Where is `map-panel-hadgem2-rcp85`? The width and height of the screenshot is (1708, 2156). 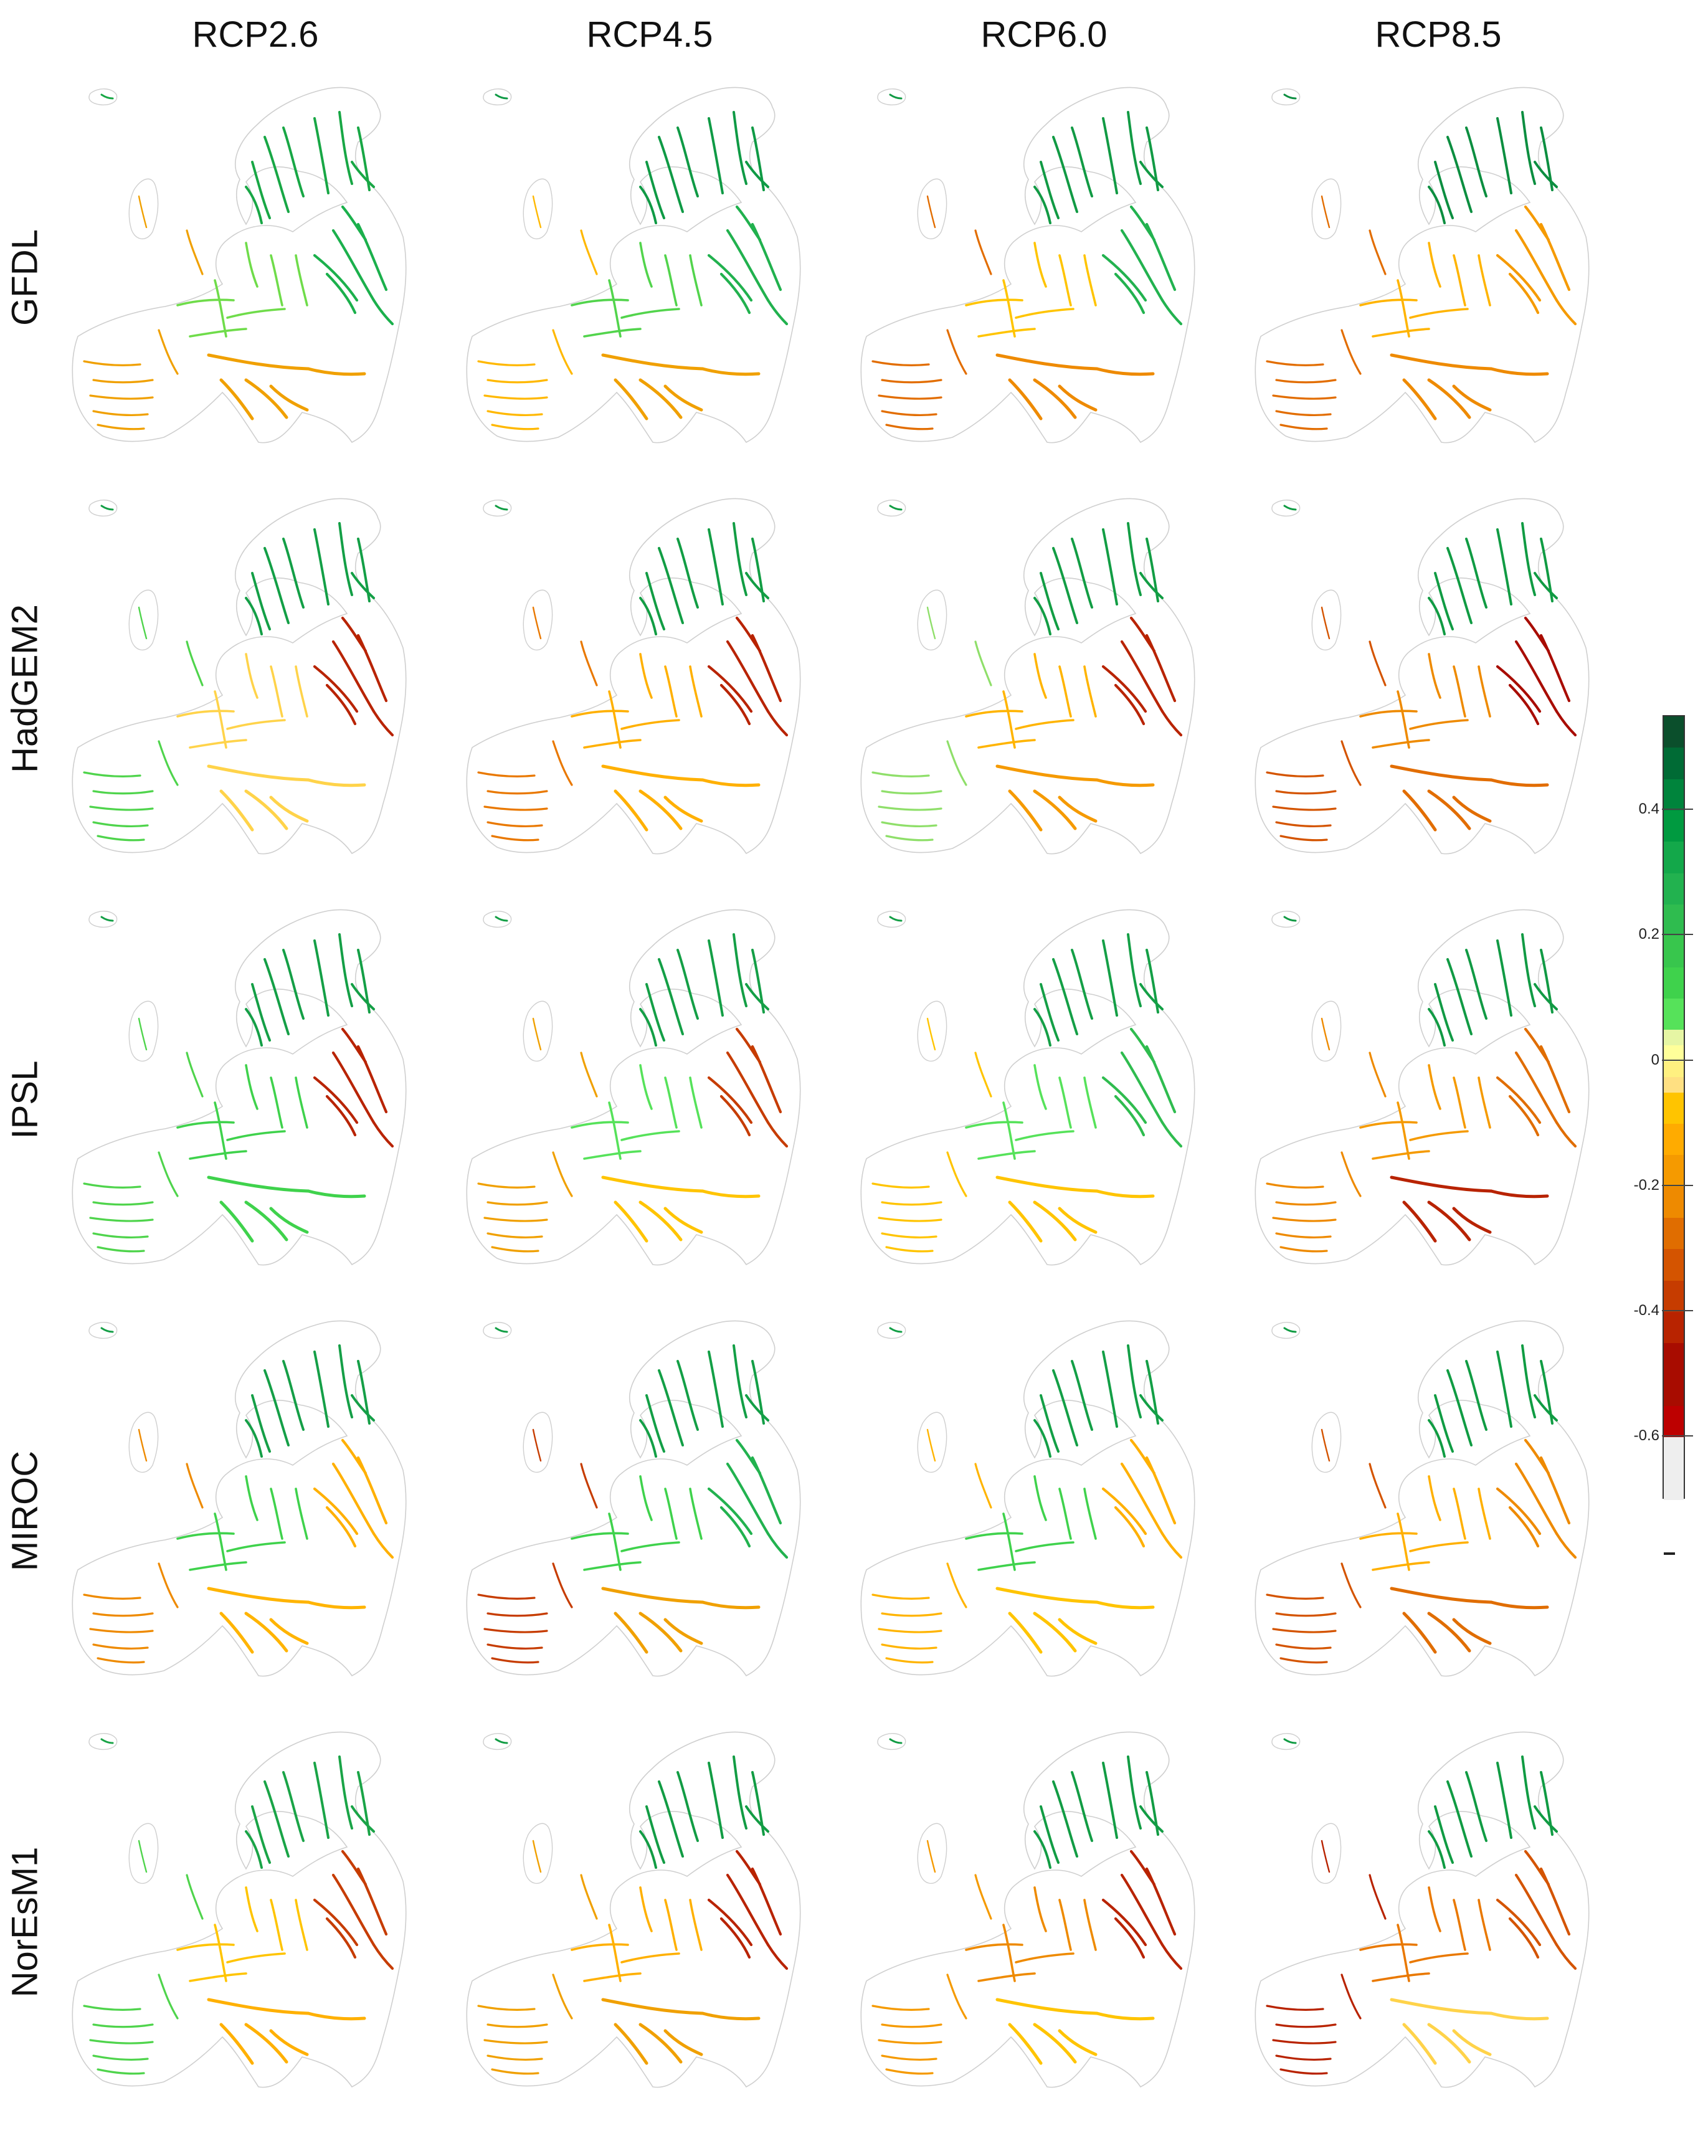 map-panel-hadgem2-rcp85 is located at coordinates (1429, 673).